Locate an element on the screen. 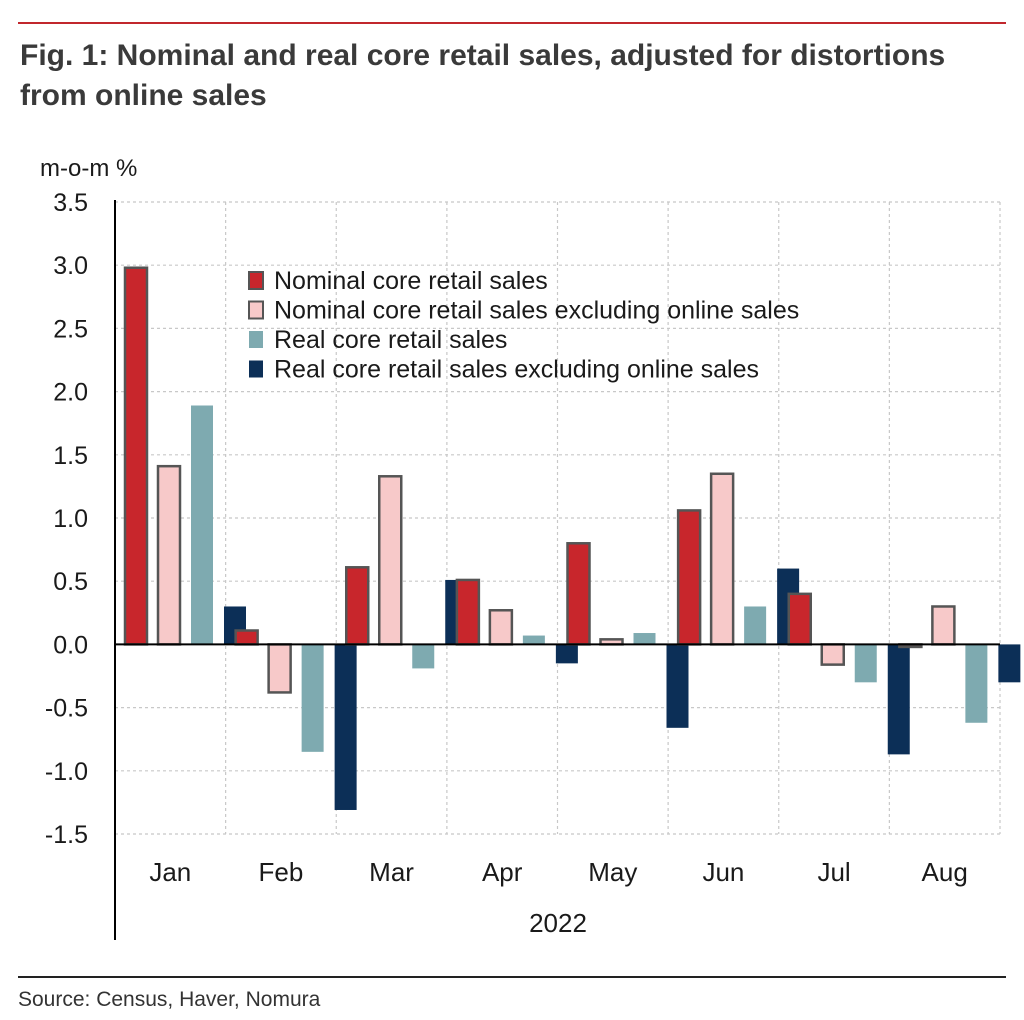 This screenshot has height=1020, width=1024. y-tick-label: 3.5 is located at coordinates (70, 203).